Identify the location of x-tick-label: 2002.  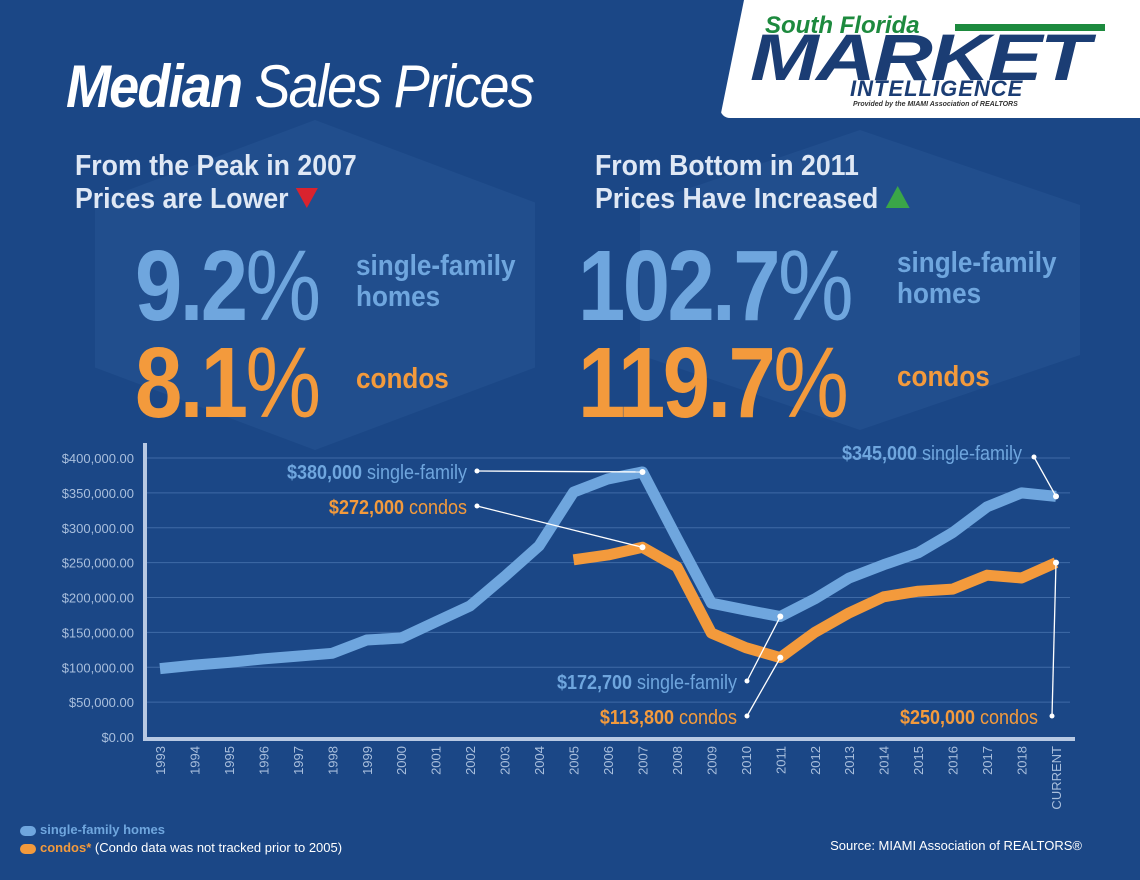
(470, 760).